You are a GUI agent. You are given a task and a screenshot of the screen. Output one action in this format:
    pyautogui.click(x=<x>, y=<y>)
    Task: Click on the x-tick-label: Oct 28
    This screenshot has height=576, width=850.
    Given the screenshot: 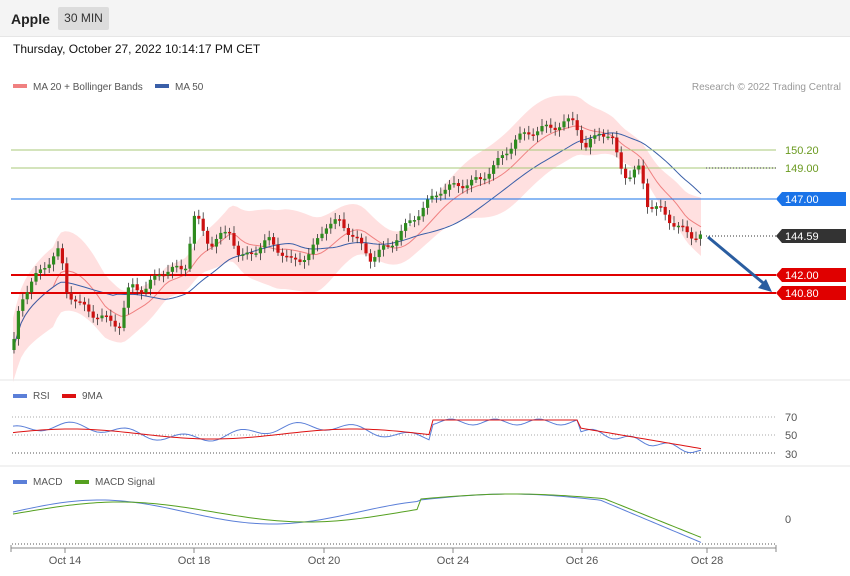 What is the action you would take?
    pyautogui.click(x=707, y=561)
    